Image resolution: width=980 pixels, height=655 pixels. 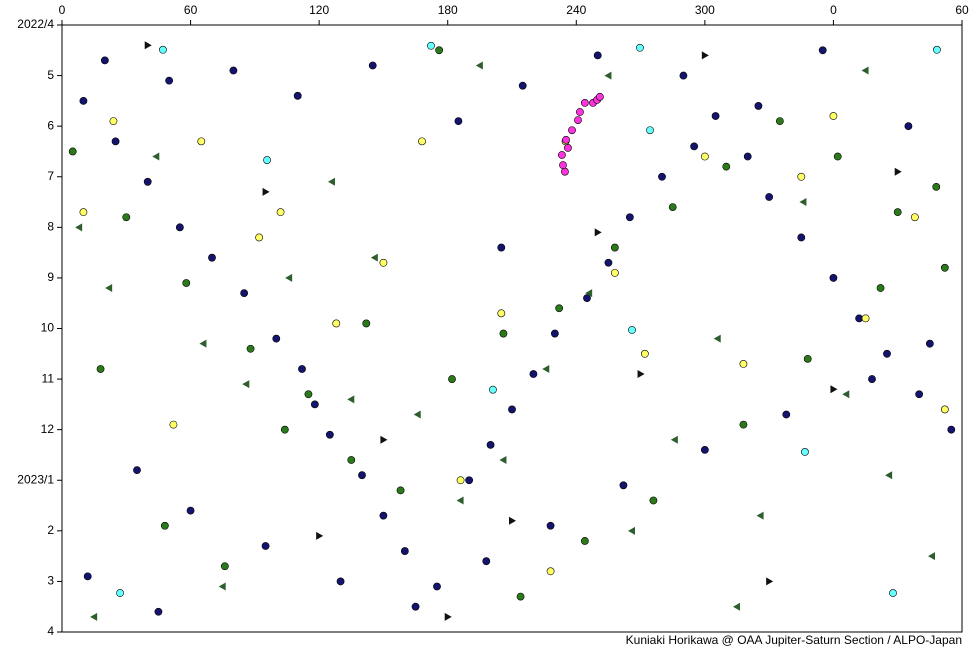 What do you see at coordinates (50, 75) in the screenshot?
I see `y-tick-label: 5` at bounding box center [50, 75].